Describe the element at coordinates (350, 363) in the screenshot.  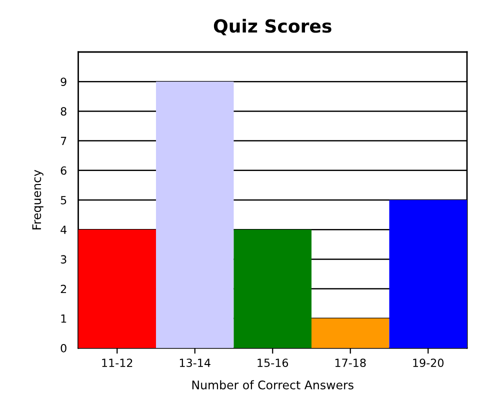
I see `x-tick-label: 17-18` at that location.